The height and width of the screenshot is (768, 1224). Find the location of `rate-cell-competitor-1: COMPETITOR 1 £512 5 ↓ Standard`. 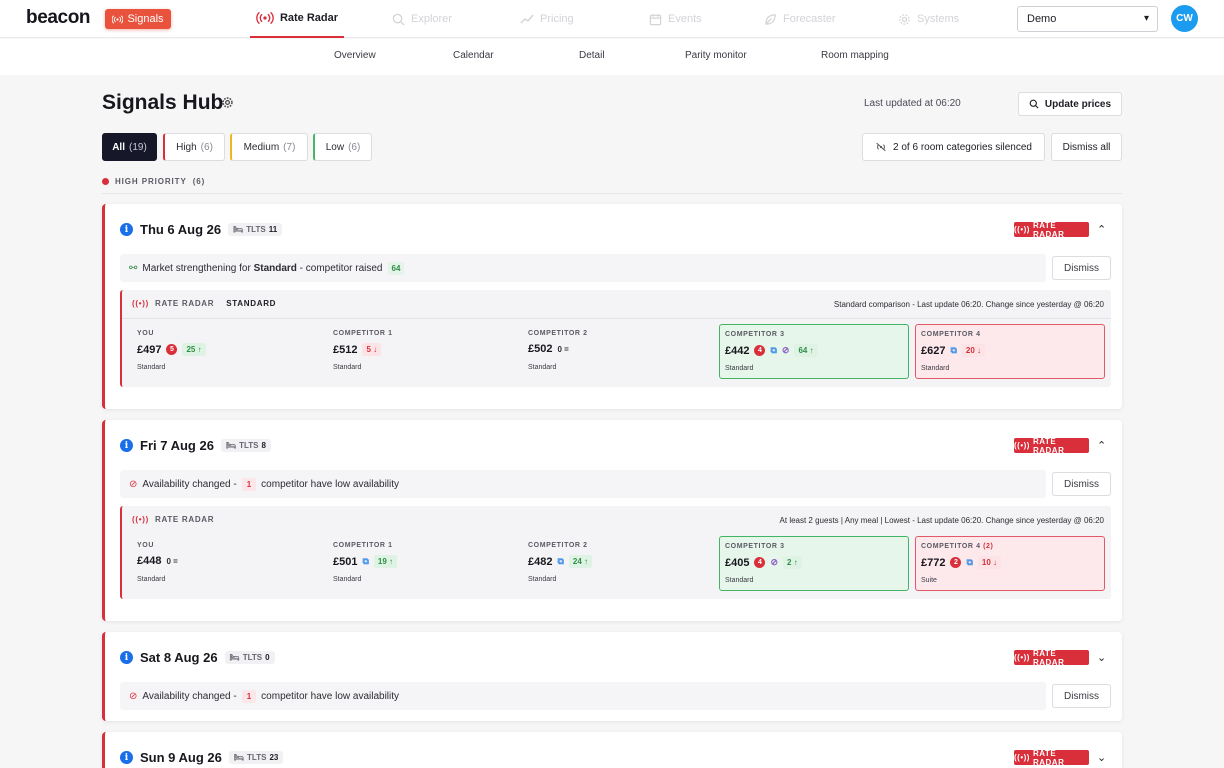

rate-cell-competitor-1: COMPETITOR 1 £512 5 ↓ Standard is located at coordinates (423, 351).